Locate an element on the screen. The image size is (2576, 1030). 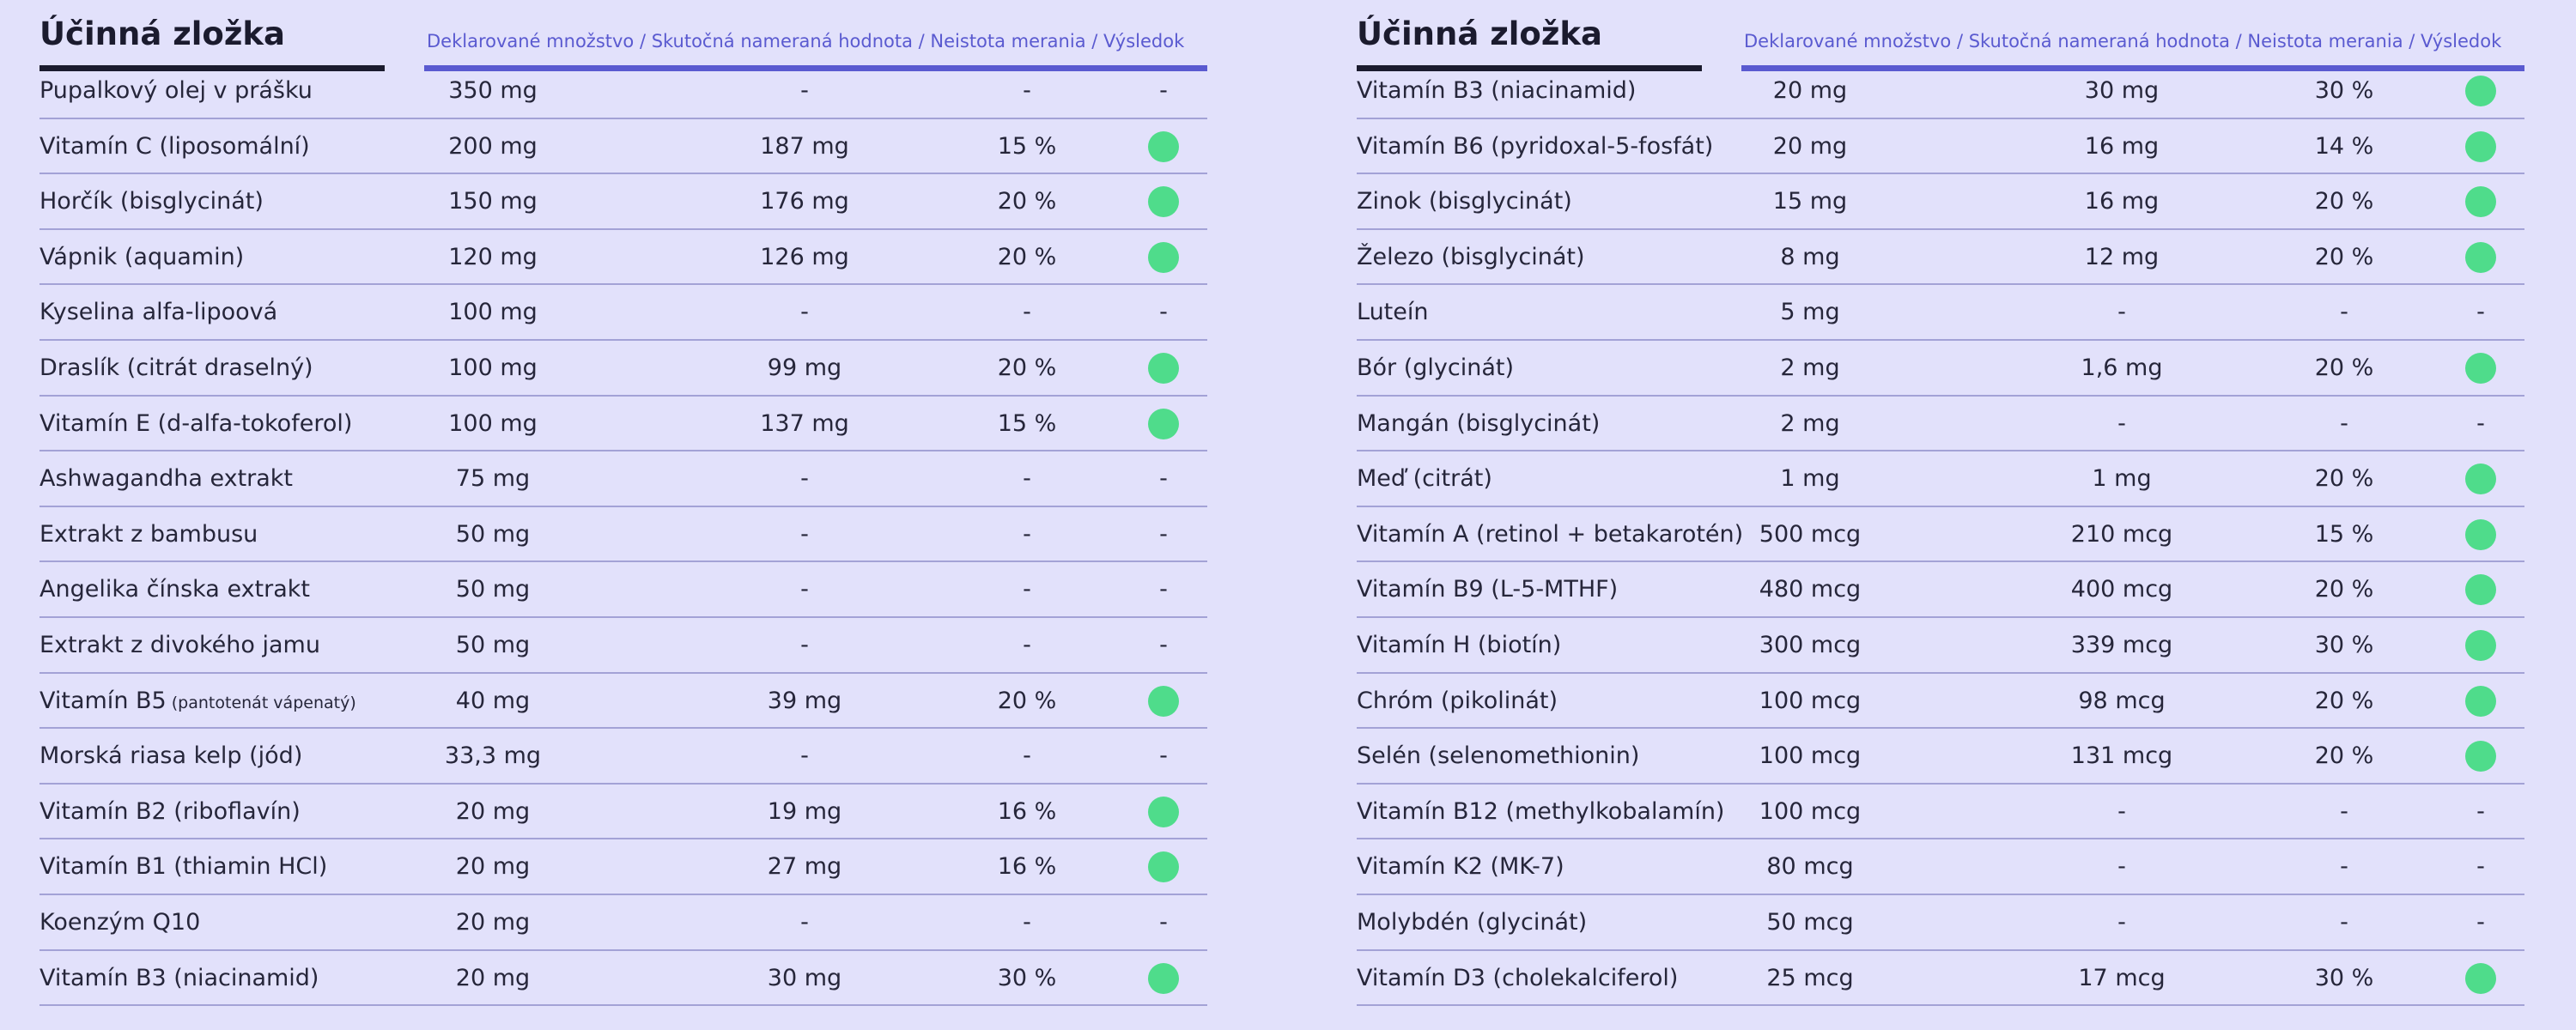
ingredient-name: Vitamín K2 (MK-7) is located at coordinates (1460, 866).